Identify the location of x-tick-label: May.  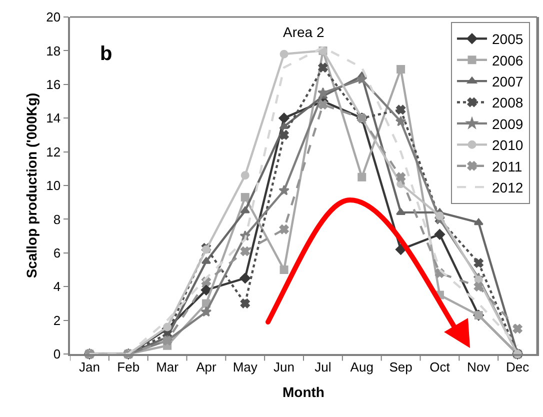
(245, 366).